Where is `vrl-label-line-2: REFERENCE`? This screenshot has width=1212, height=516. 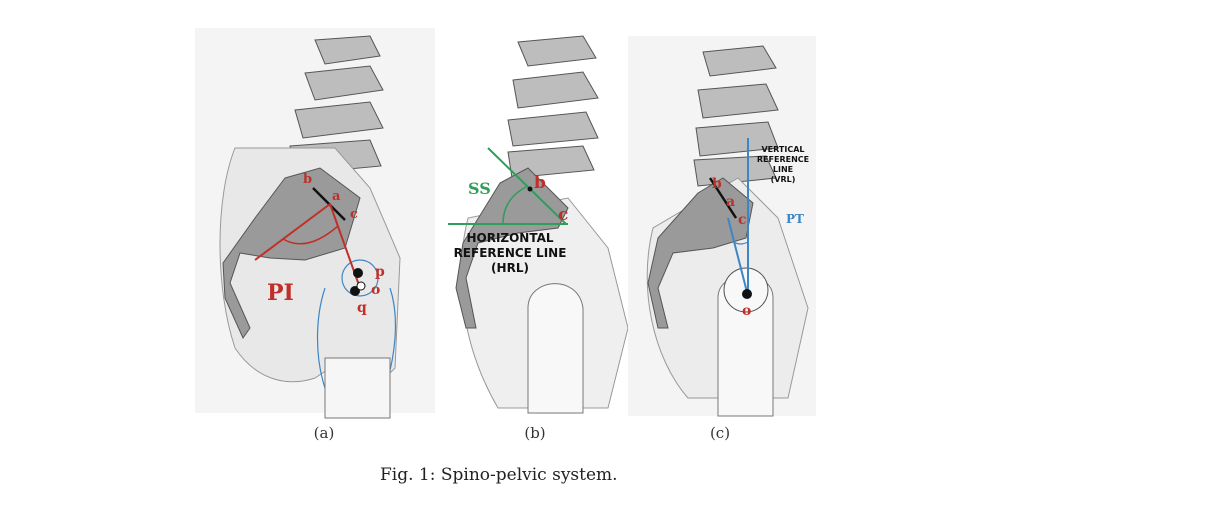
vrl-label-line-2: REFERENCE is located at coordinates (783, 159).